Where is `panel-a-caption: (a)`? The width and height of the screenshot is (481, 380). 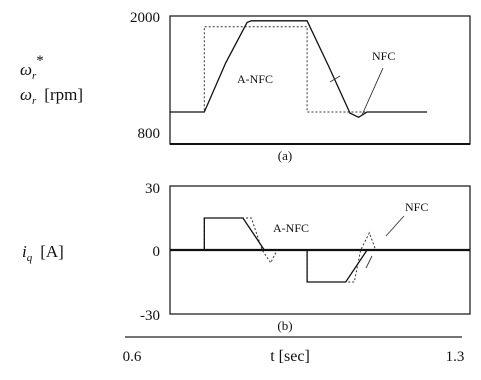
panel-a-caption: (a) is located at coordinates (285, 155).